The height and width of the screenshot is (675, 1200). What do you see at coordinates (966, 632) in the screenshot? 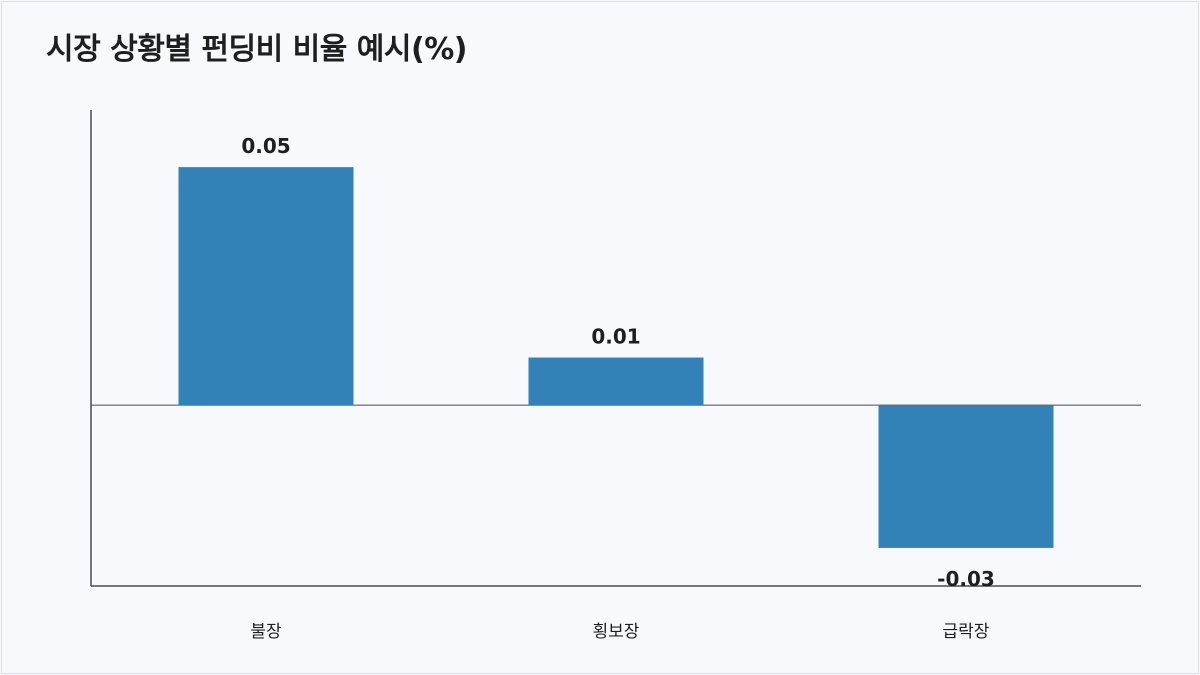
I see `category-label-3: 급락장` at bounding box center [966, 632].